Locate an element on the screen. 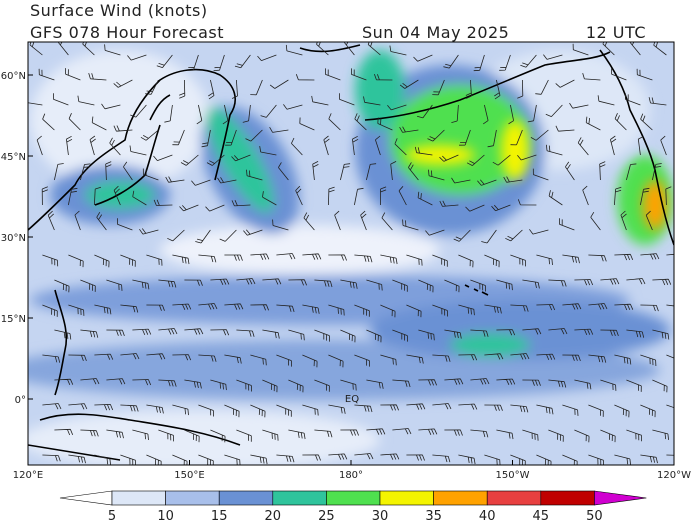  lat-label: 45°N is located at coordinates (13, 157).